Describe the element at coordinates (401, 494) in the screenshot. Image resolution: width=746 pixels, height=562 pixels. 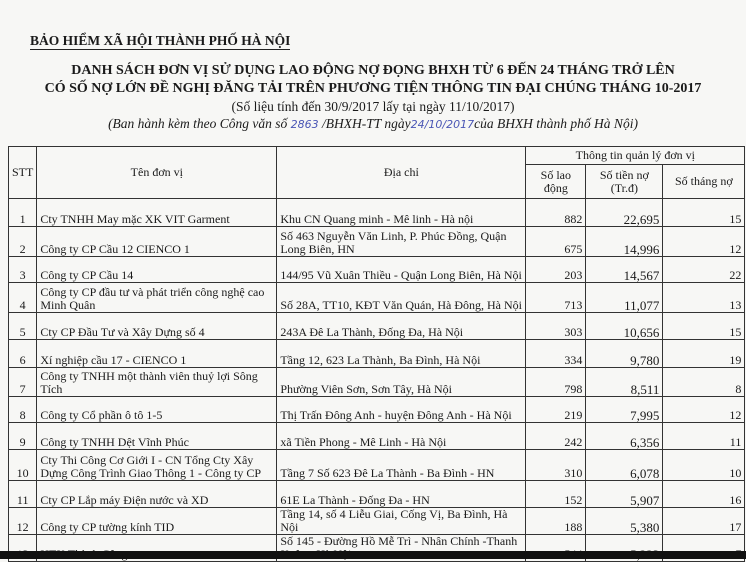
I see `row-address: 61E La Thành - Đống Đa - HN` at that location.